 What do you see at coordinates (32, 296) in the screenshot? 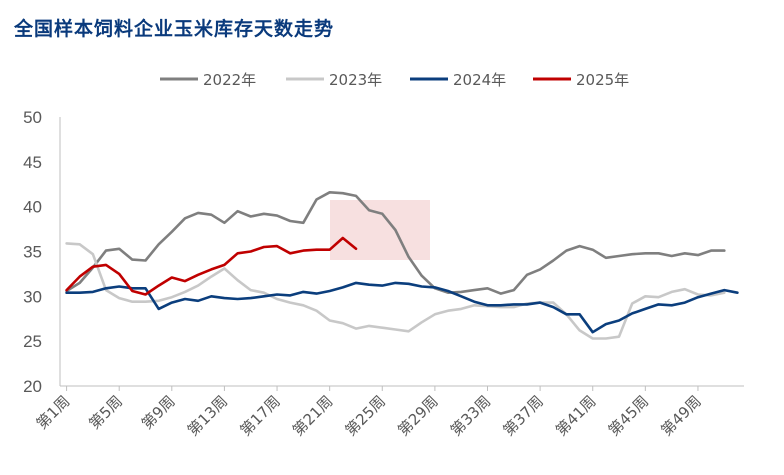
I see `y-tick-label: 30` at bounding box center [32, 296].